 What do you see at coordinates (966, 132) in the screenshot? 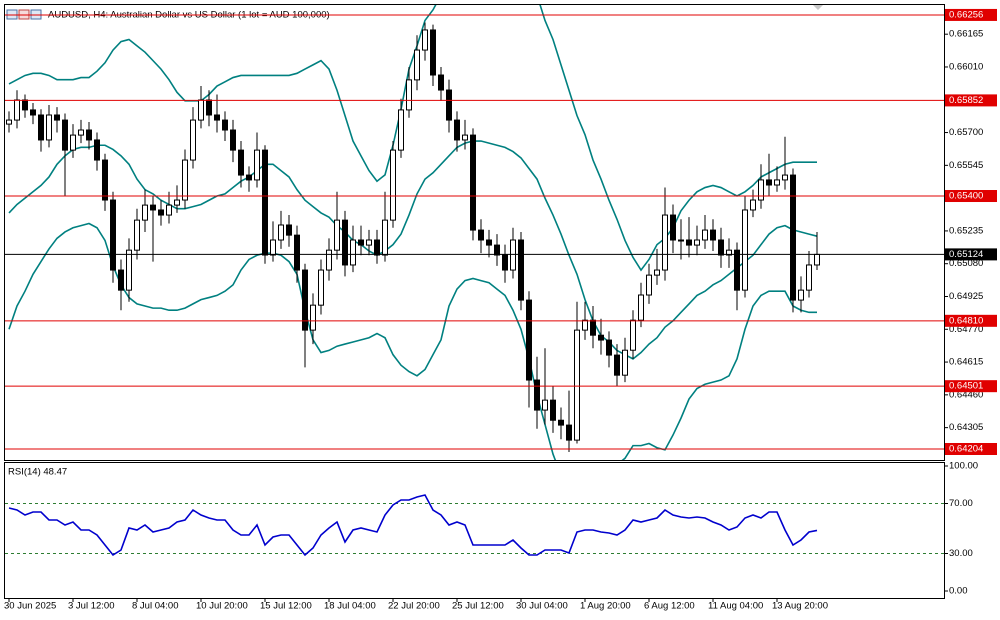
I see `y-tick-label: 0.65700` at bounding box center [966, 132].